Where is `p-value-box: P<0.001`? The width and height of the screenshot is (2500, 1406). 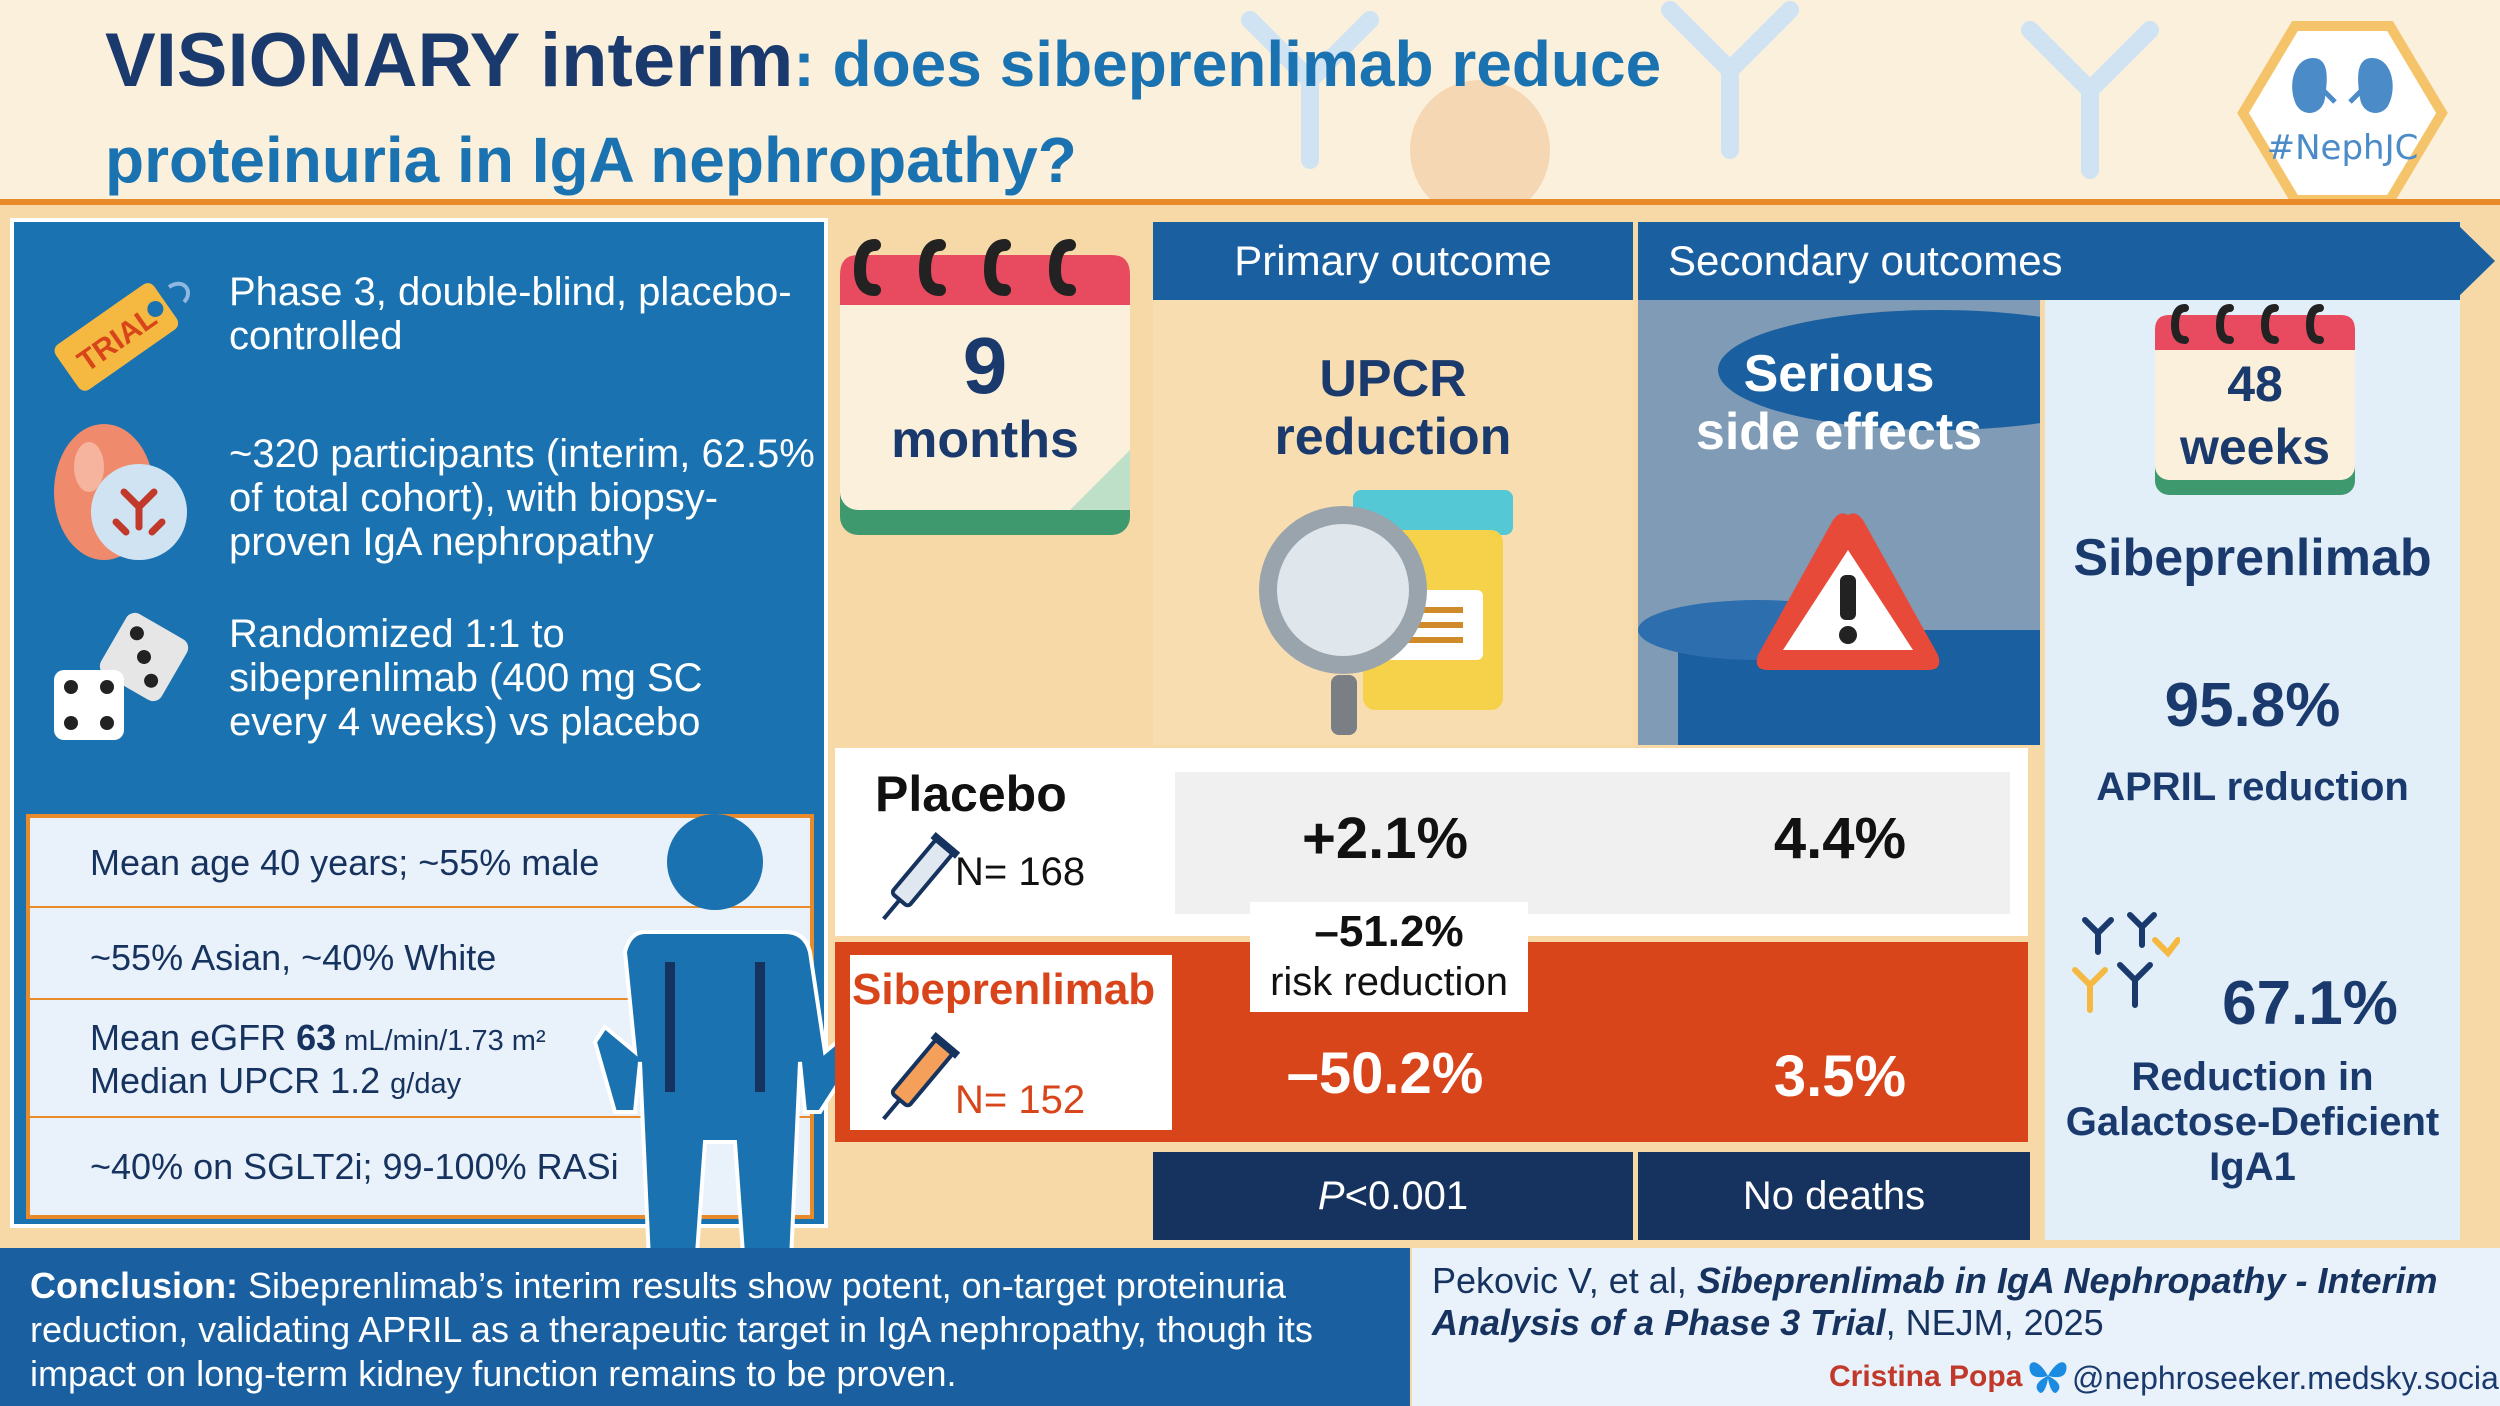 p-value-box: P<0.001 is located at coordinates (1393, 1196).